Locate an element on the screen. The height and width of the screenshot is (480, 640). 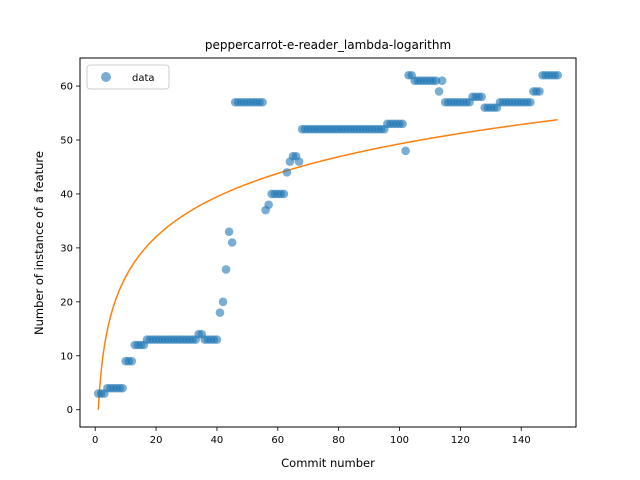
x-ticks: 0 20 40 60 80 100 120 140 is located at coordinates (311, 436).